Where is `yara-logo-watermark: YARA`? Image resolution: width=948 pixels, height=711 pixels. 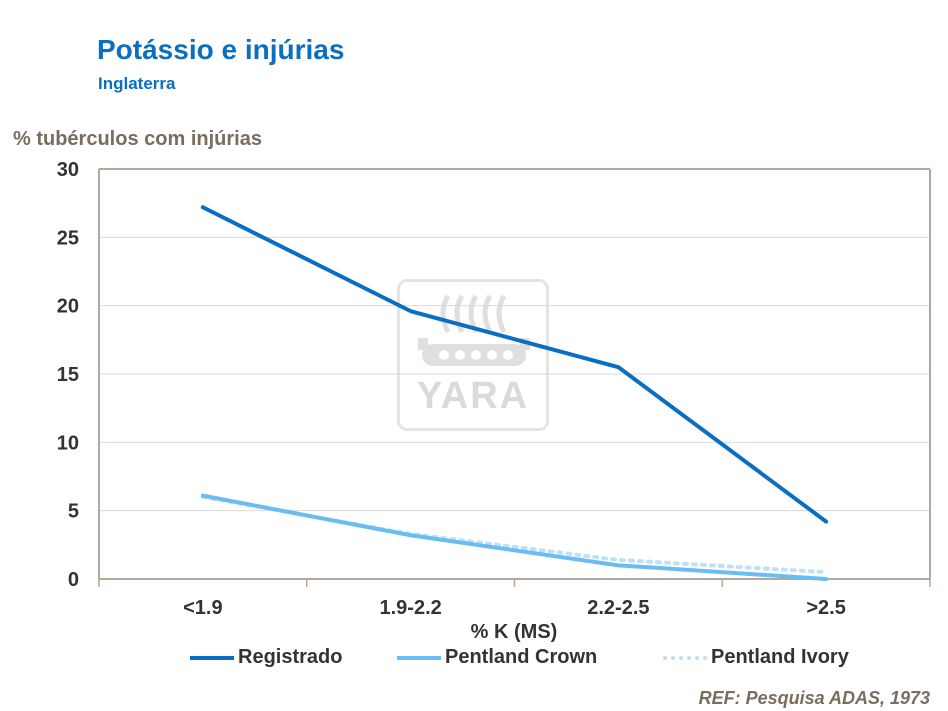 yara-logo-watermark: YARA is located at coordinates (473, 355).